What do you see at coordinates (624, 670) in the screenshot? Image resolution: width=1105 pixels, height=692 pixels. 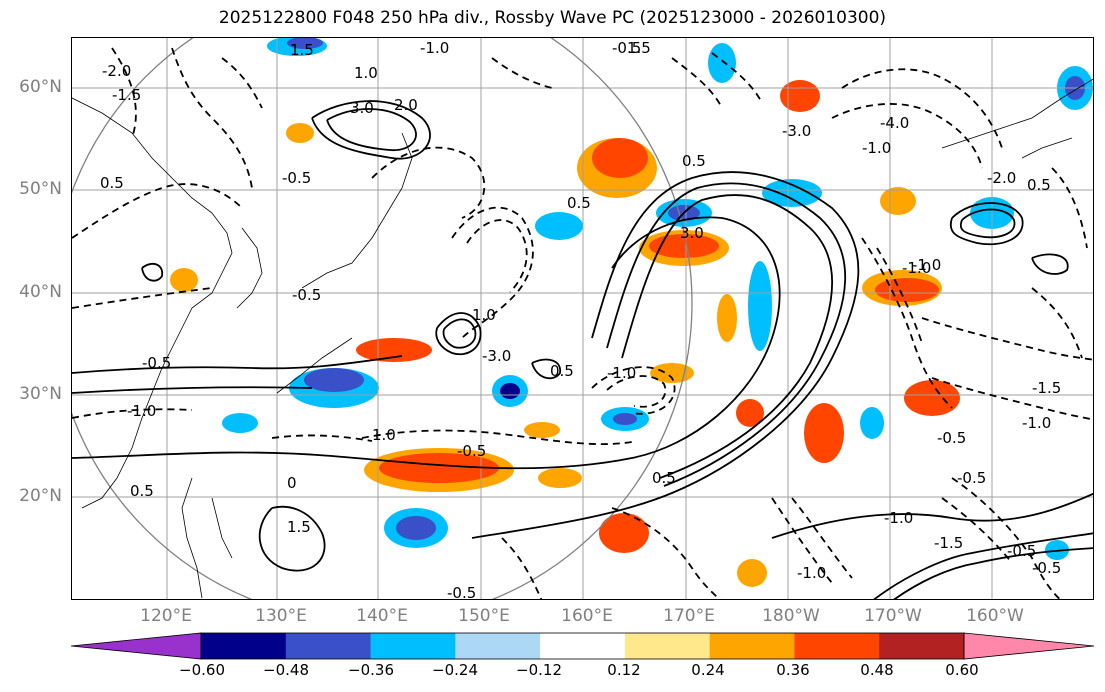 I see `colorbar-tick: 0.12` at bounding box center [624, 670].